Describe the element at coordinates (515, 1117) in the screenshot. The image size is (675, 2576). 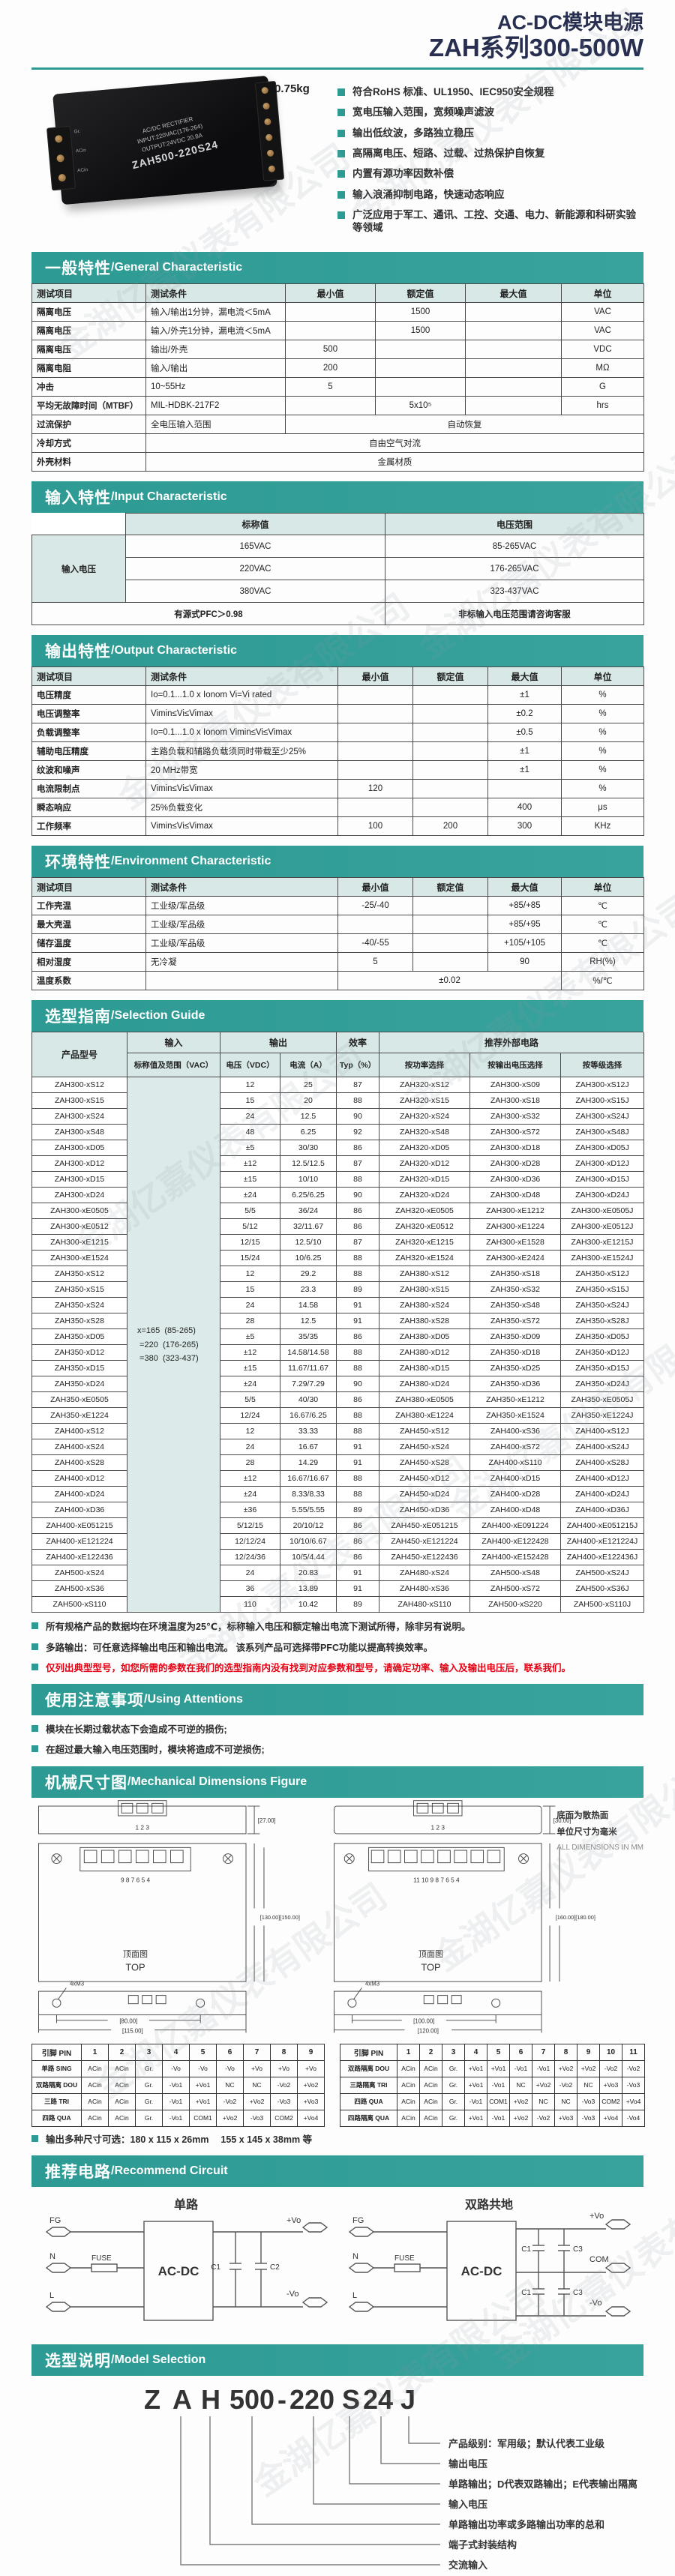
I see `by-voltage-cell: ZAH300-xS32` at that location.